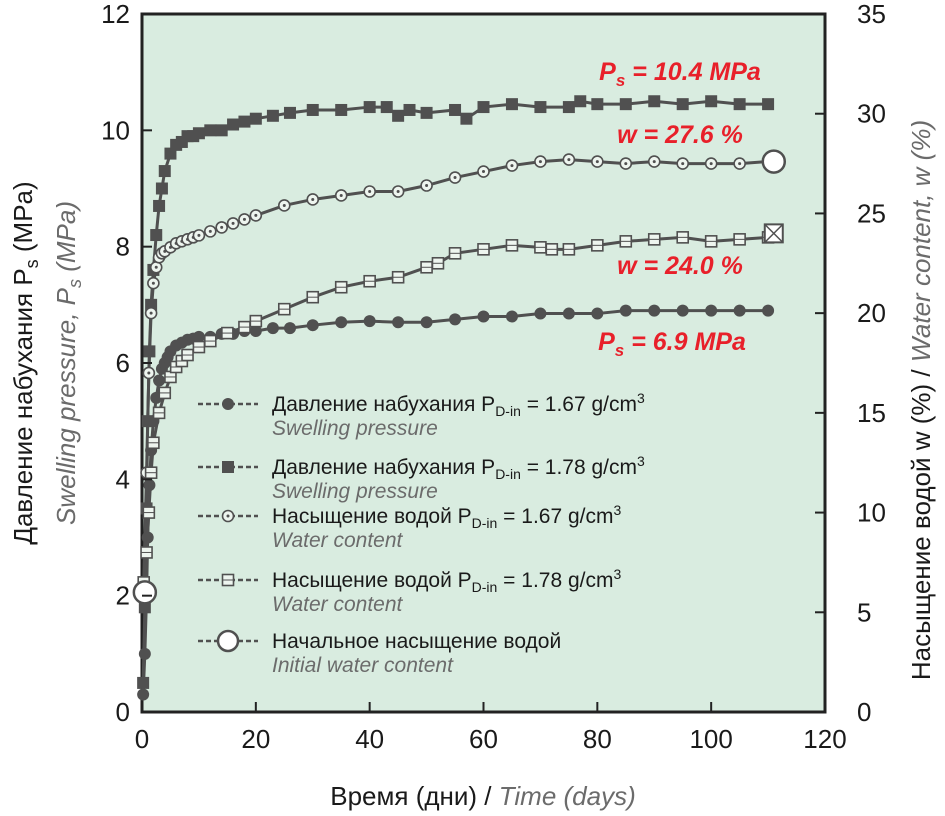 This screenshot has width=945, height=816. Describe the element at coordinates (871, 313) in the screenshot. I see `y-right-tick-label: 20` at that location.